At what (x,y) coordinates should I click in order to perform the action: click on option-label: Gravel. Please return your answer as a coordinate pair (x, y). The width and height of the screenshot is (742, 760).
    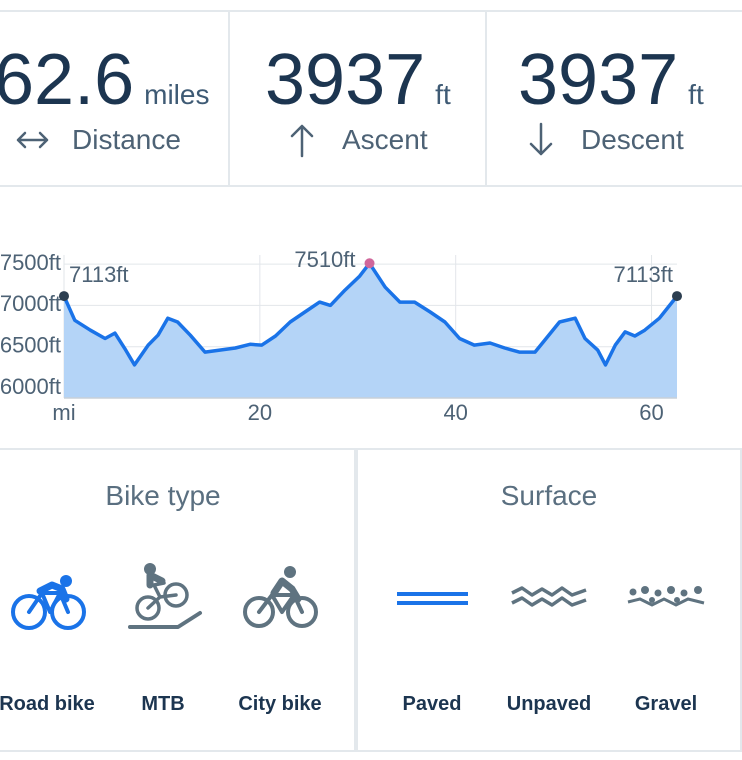
    Looking at the image, I should click on (666, 704).